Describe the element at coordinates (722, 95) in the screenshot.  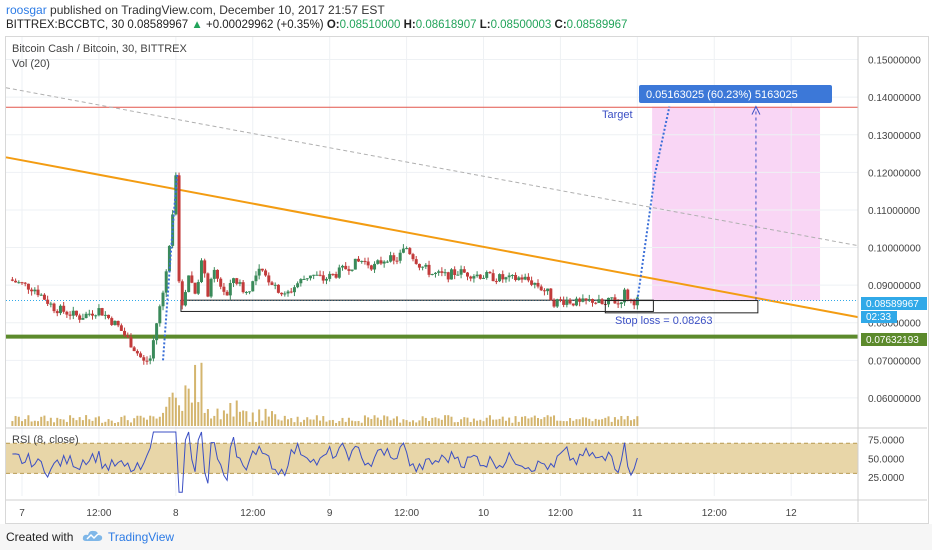
I see `projection-label: 0.05163025 (60.23%) 5163025` at that location.